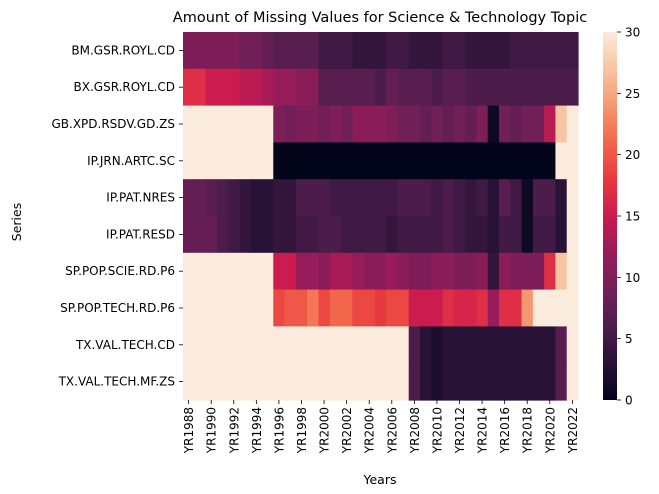  I want to click on x-tick-label: YR2012, so click(460, 430).